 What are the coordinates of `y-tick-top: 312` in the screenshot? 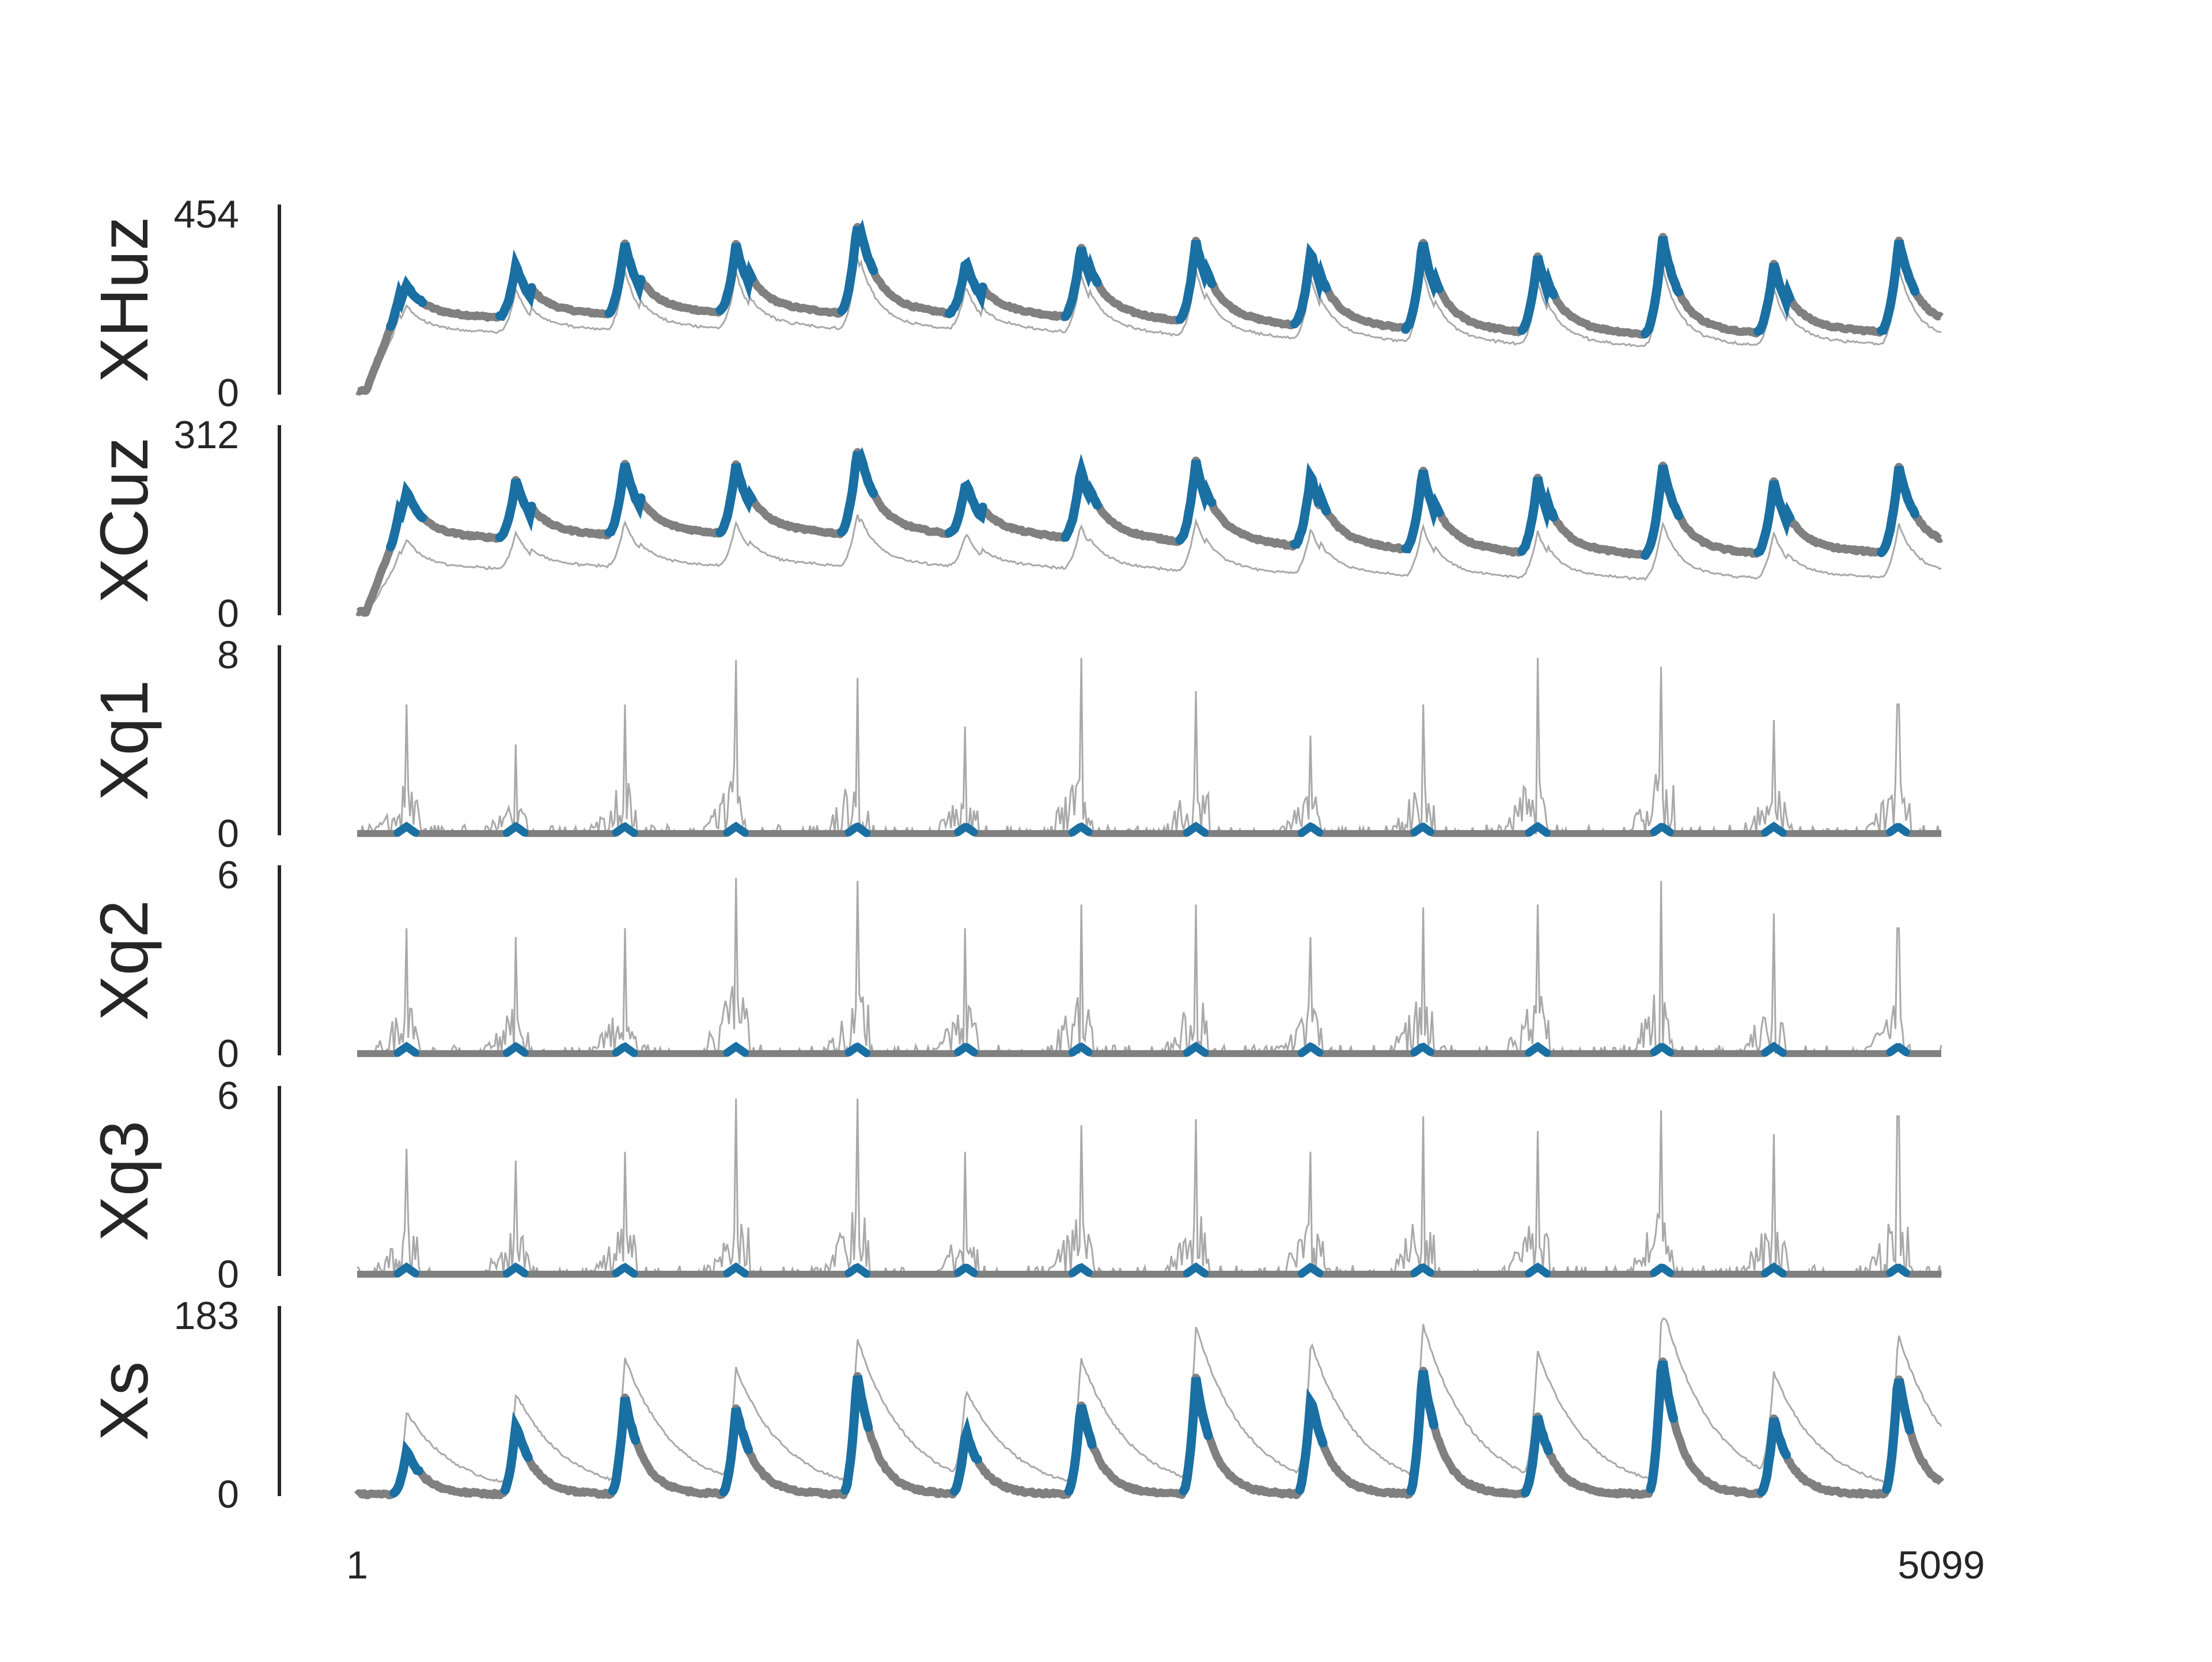 It's located at (206, 435).